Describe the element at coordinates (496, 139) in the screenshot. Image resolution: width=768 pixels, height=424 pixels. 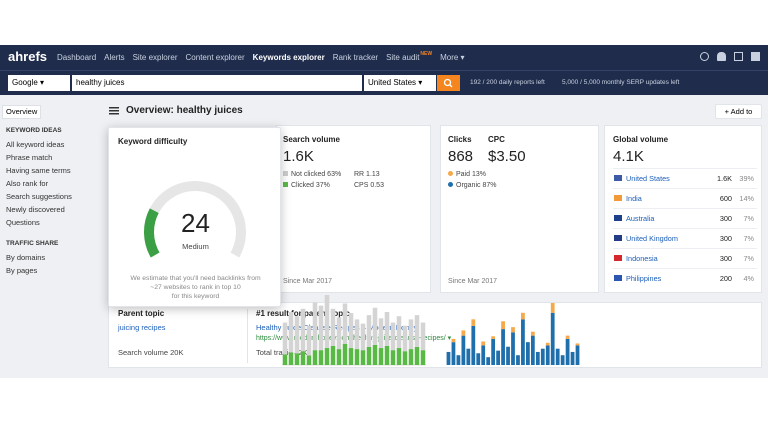
I see `card-title: CPC` at that location.